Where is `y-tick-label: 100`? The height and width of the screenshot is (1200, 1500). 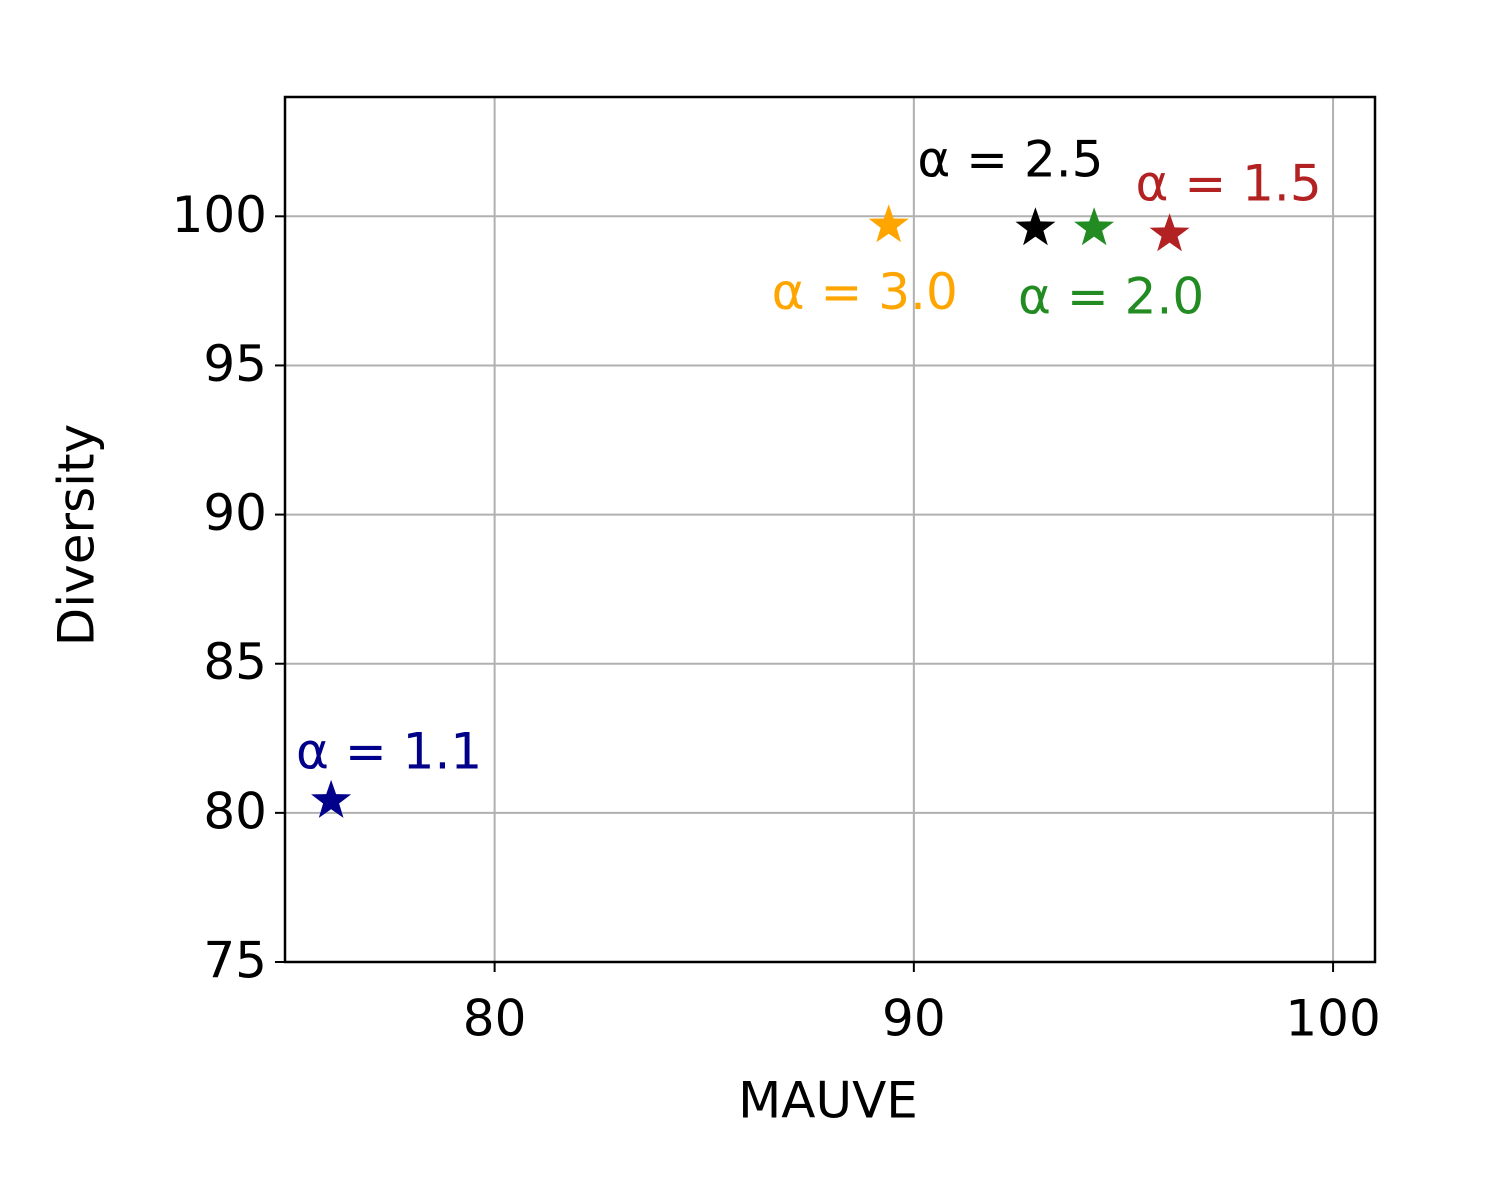 y-tick-label: 100 is located at coordinates (219, 215).